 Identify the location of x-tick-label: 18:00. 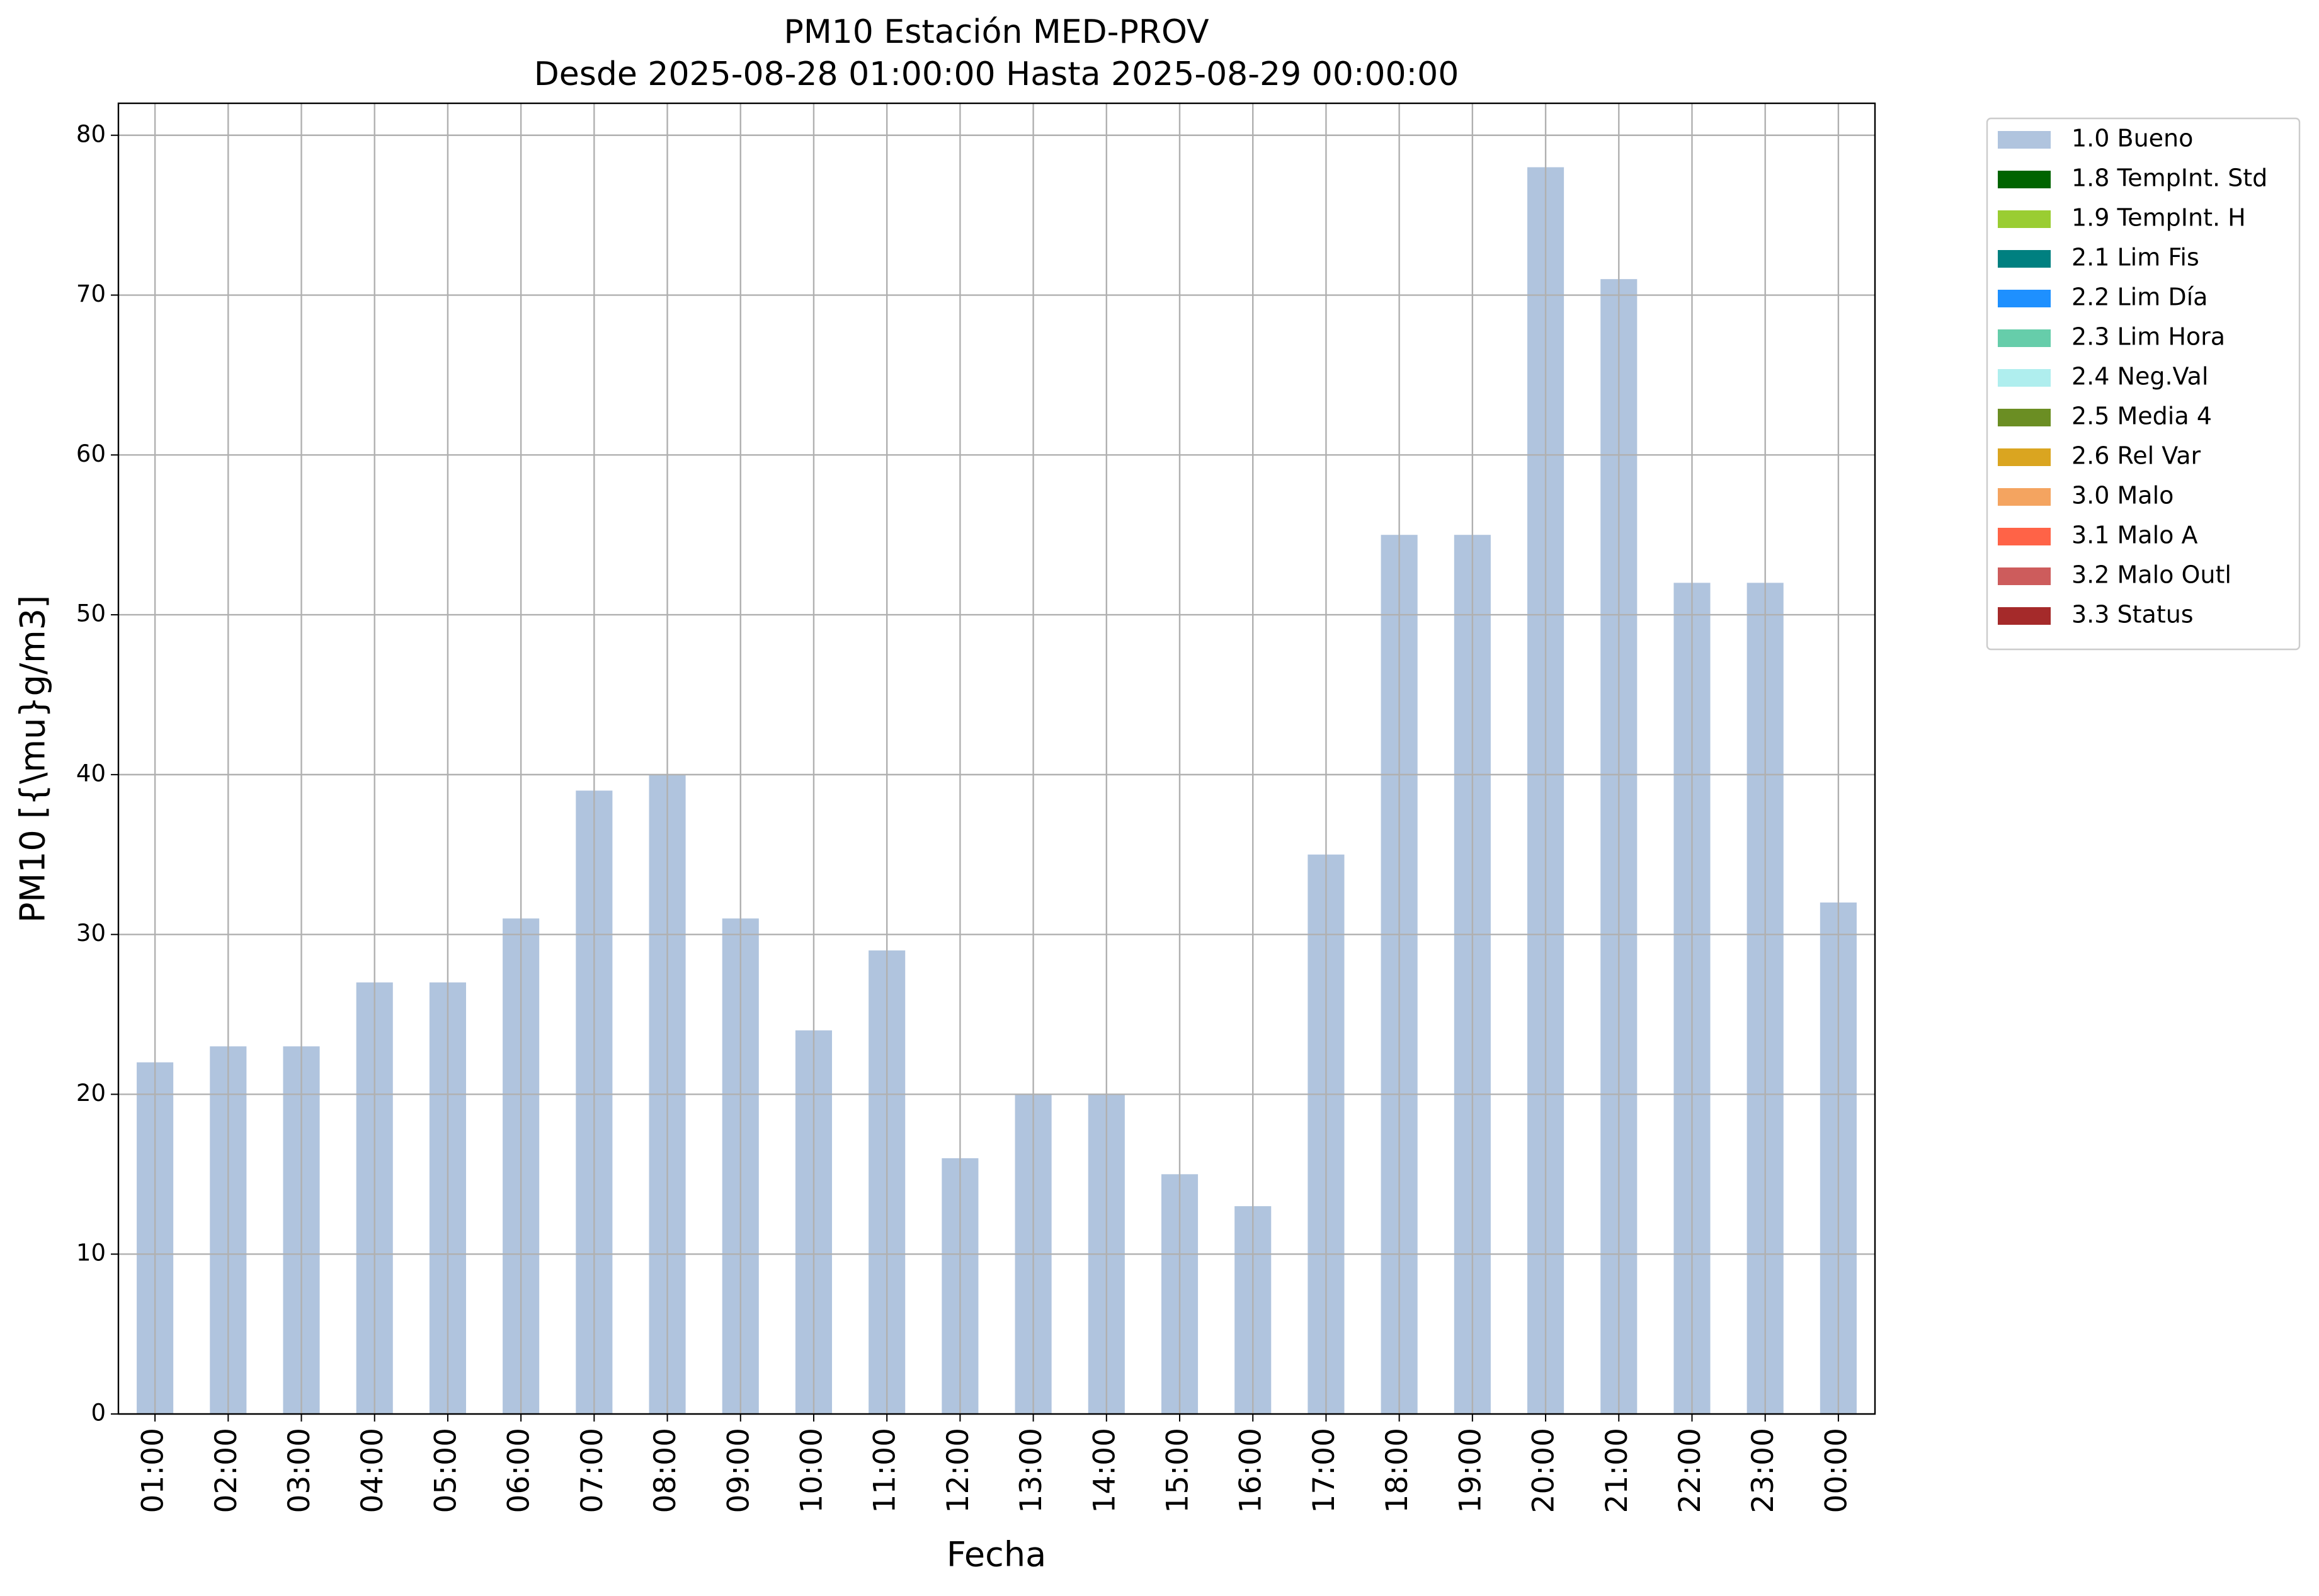
(1397, 1470).